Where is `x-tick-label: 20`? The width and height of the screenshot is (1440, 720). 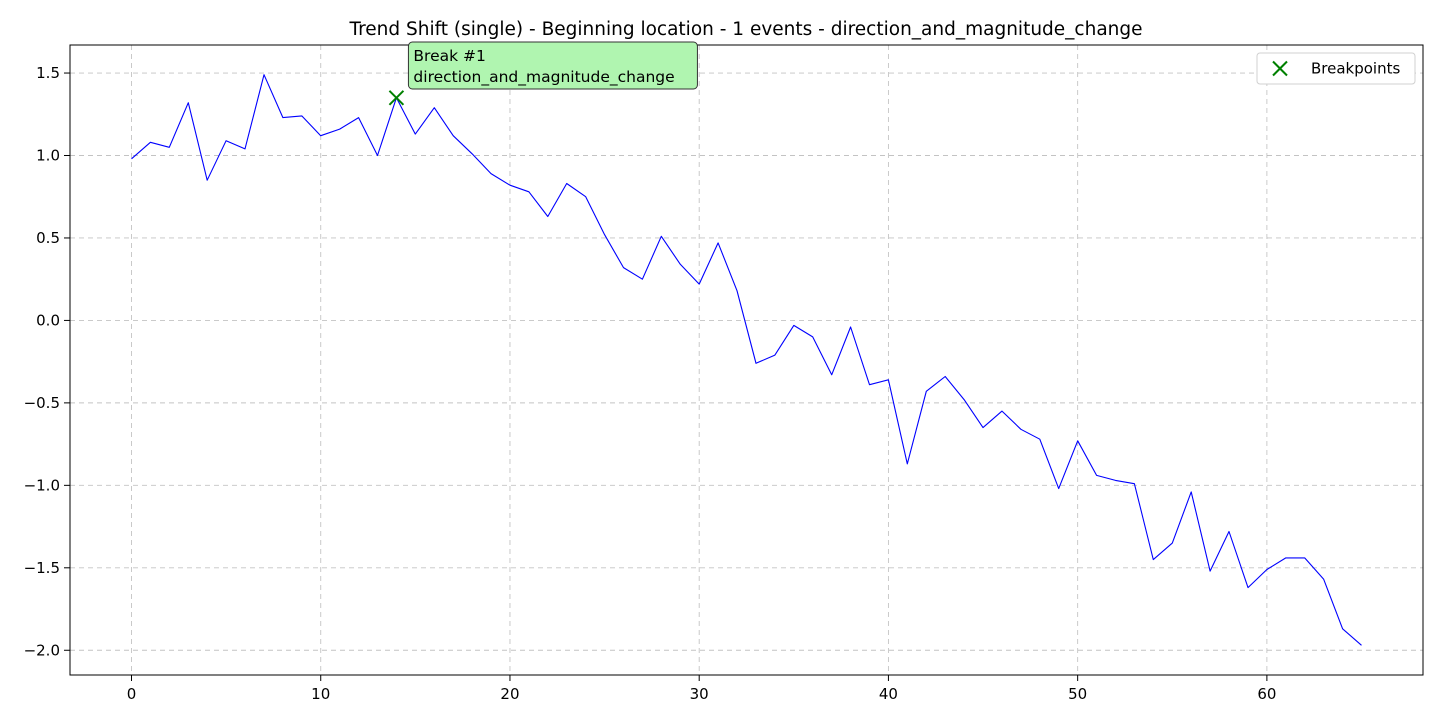
x-tick-label: 20 is located at coordinates (509, 694).